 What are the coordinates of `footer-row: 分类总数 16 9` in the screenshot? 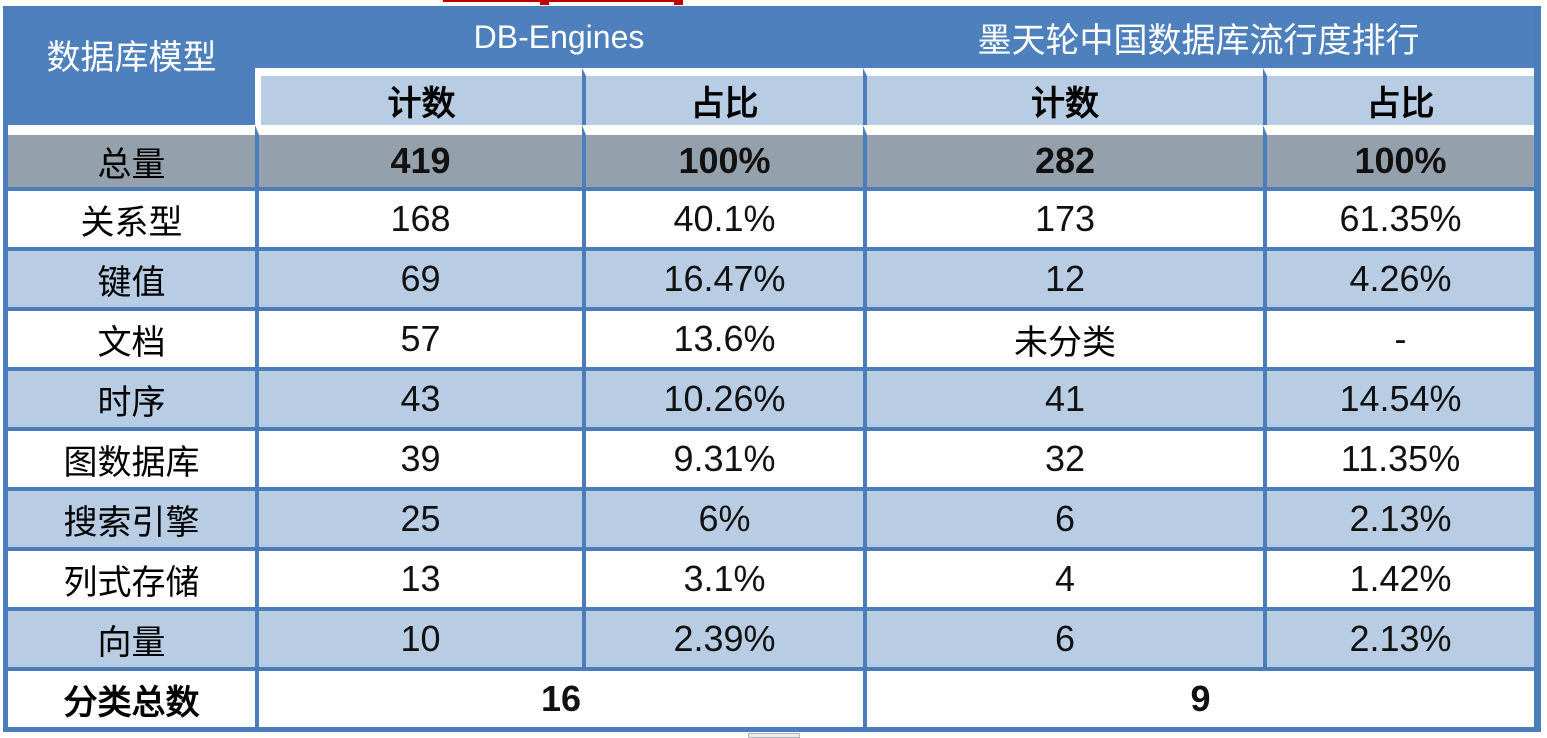 It's located at (771, 697).